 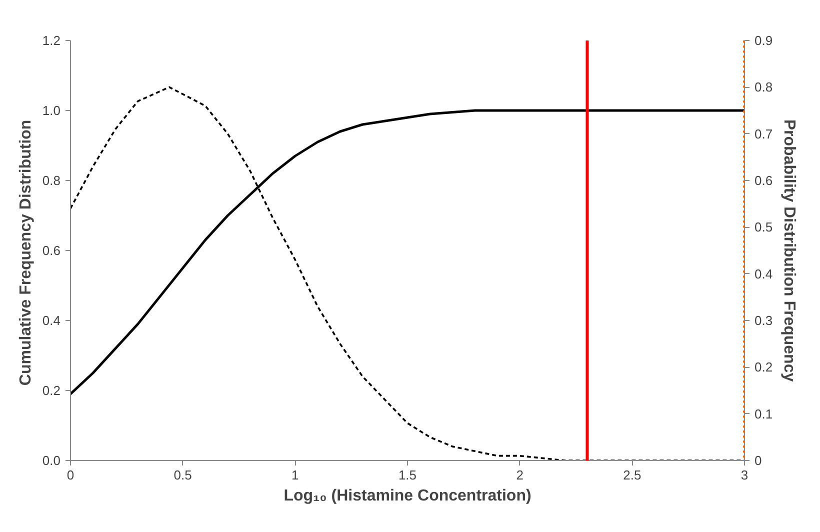 I want to click on y-tick-label: 1.2, so click(x=51, y=40).